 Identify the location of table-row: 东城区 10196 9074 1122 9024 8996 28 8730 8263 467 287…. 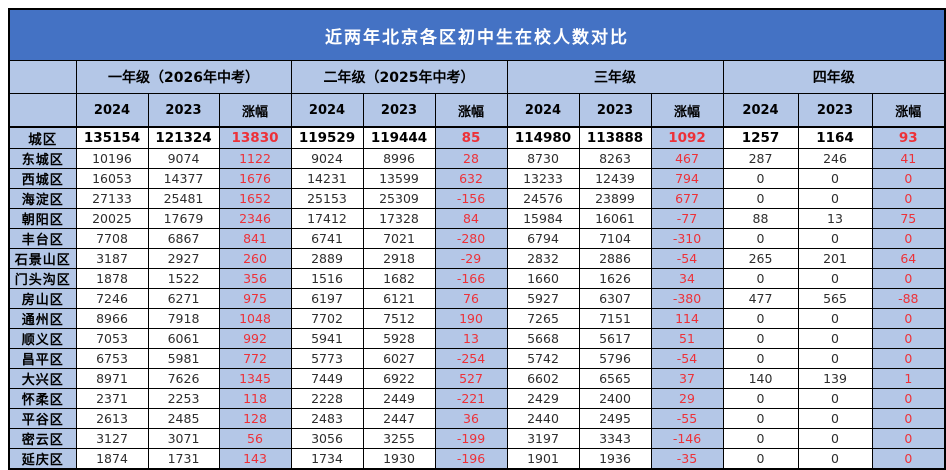
(477, 158).